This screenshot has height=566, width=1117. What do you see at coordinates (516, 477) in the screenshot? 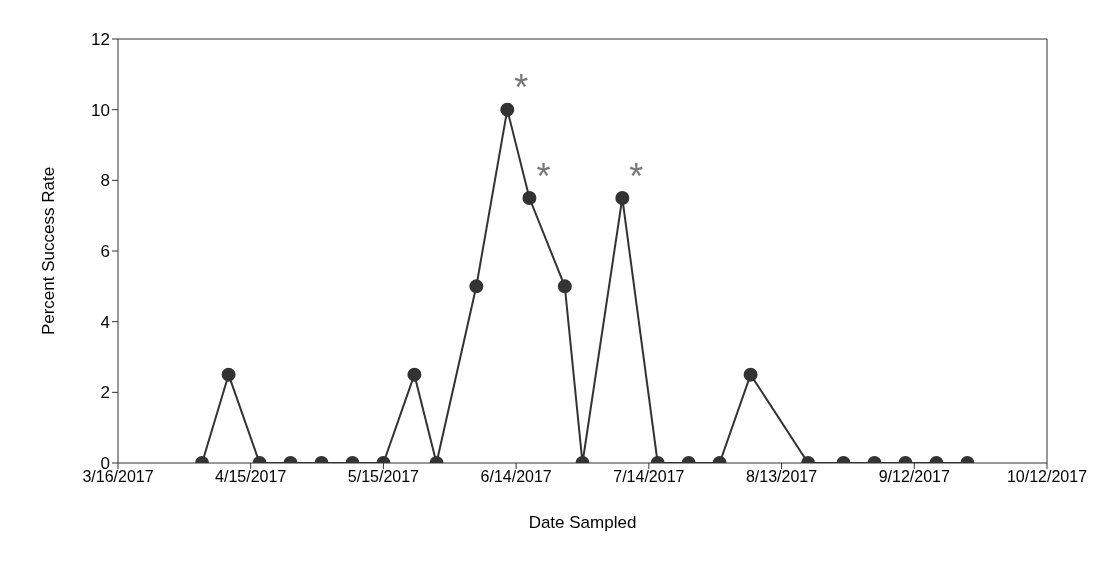
I see `x-tick-label: 6/14/2017` at bounding box center [516, 477].